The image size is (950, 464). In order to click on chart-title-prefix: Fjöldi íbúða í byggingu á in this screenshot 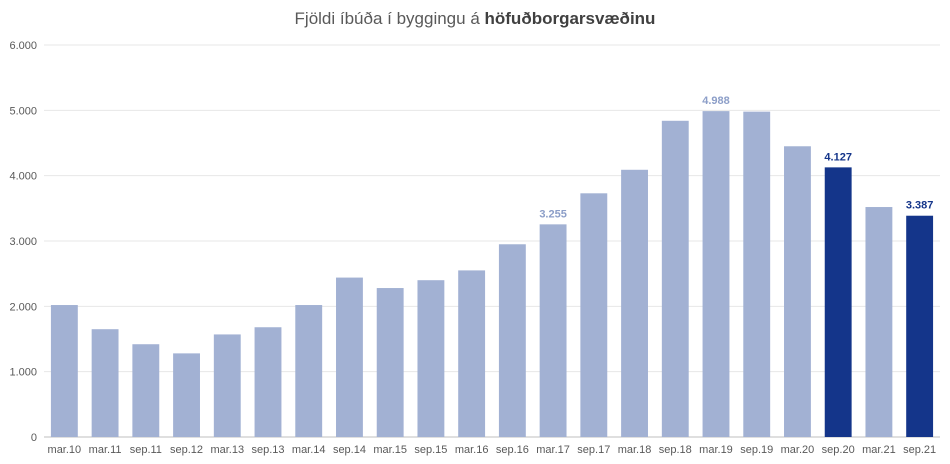, I will do `click(389, 18)`.